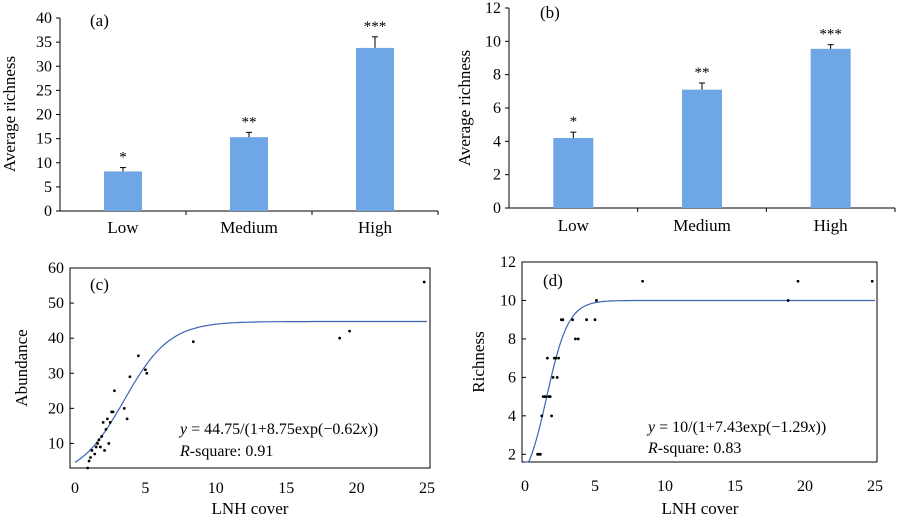  What do you see at coordinates (464, 108) in the screenshot?
I see `panel-b-y-label: Average richness` at bounding box center [464, 108].